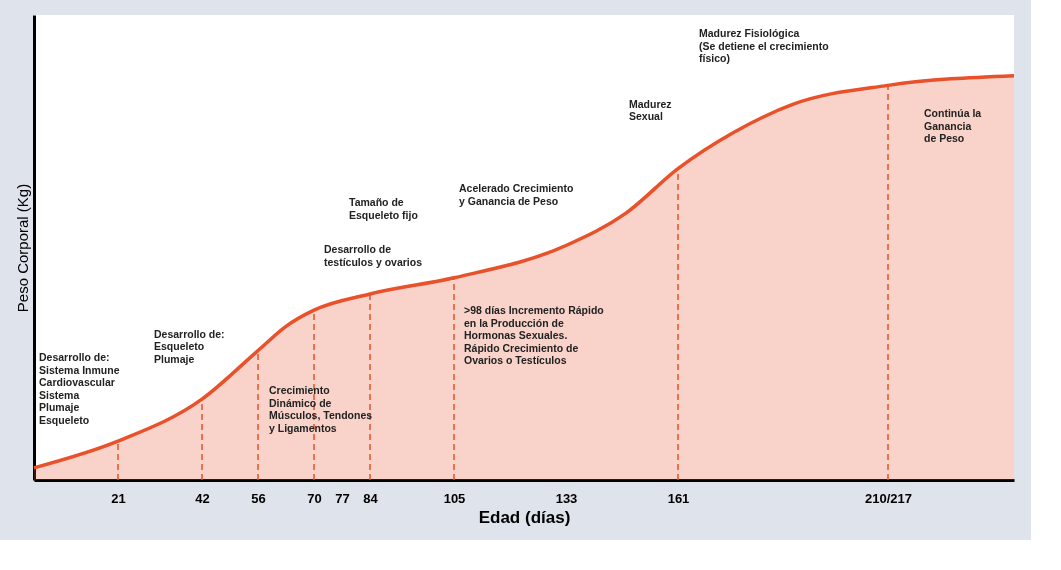 The width and height of the screenshot is (1061, 570). What do you see at coordinates (258, 498) in the screenshot?
I see `x-tick-label: 56` at bounding box center [258, 498].